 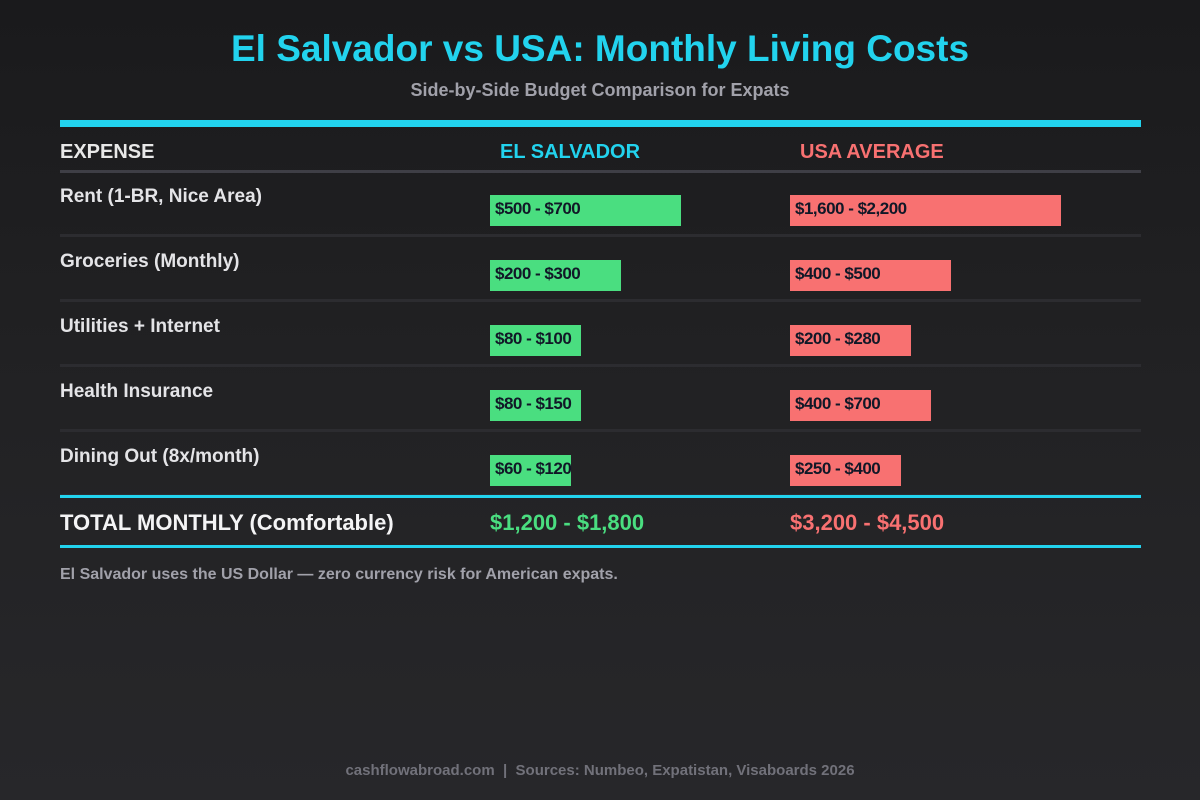 I want to click on usa-value: $400 - $700, so click(x=838, y=403).